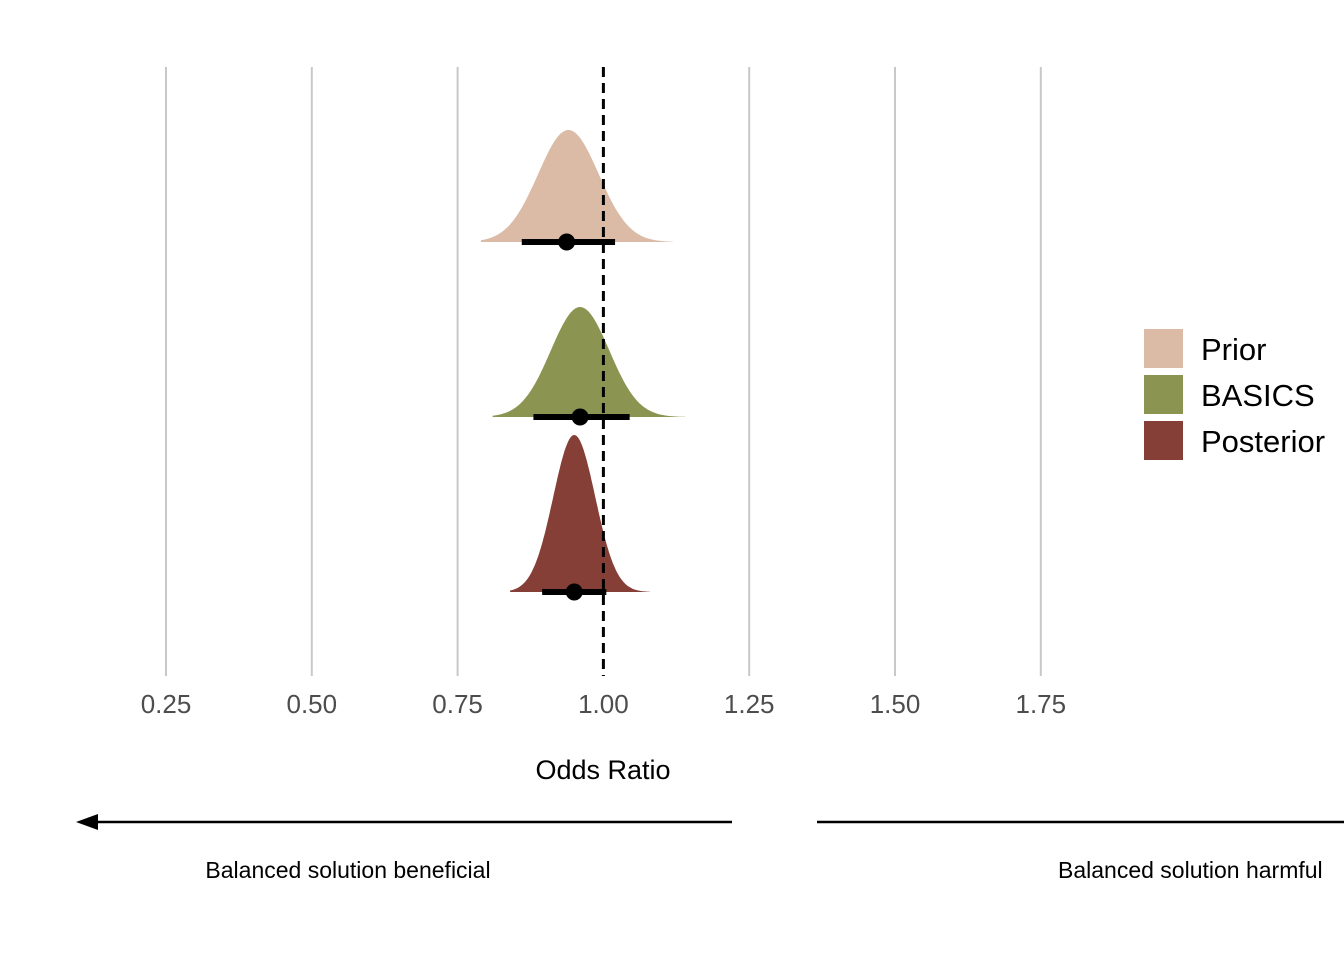 The image size is (1344, 960). I want to click on x-tick-label-5: 1.50, so click(895, 704).